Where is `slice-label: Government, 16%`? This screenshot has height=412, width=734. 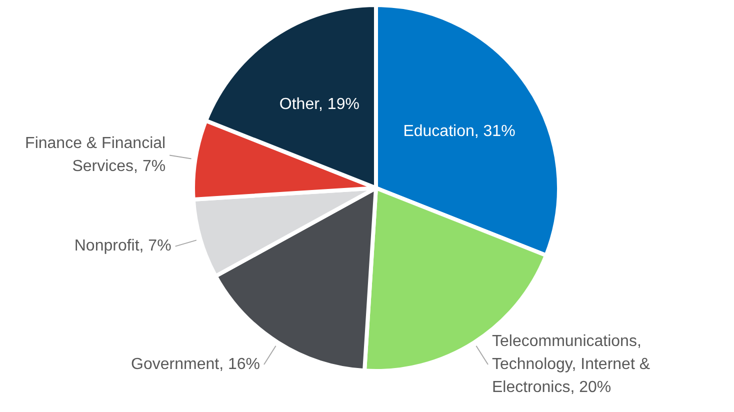
slice-label: Government, 16% is located at coordinates (195, 364).